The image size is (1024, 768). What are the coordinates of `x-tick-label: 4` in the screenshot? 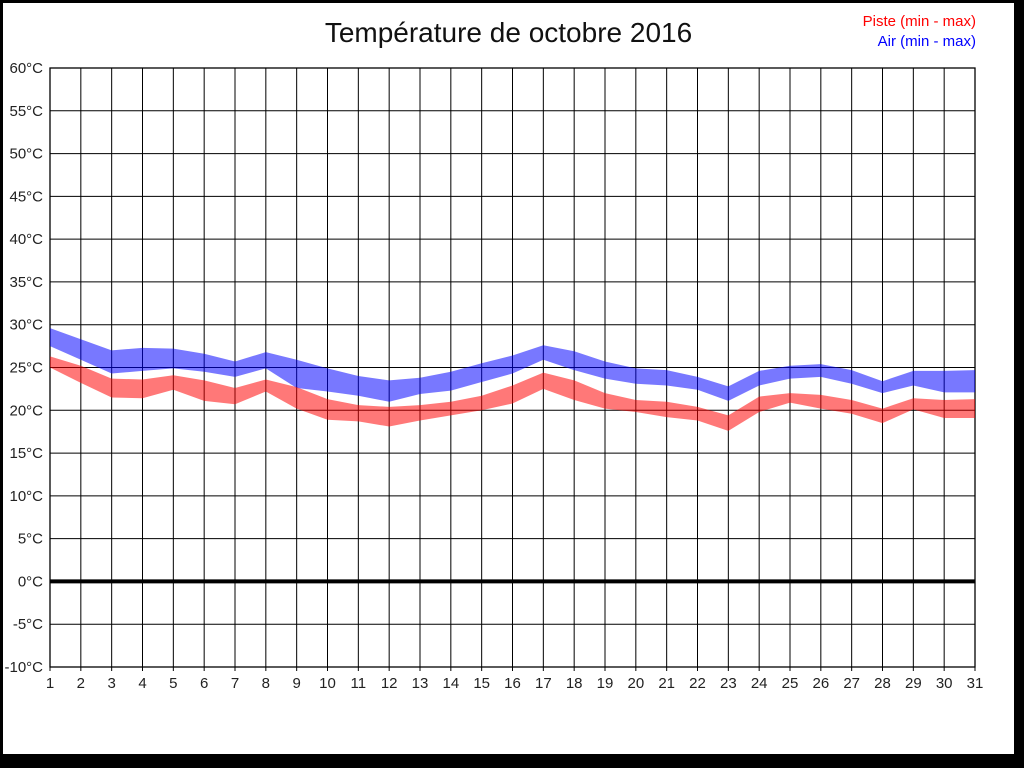 It's located at (142, 683).